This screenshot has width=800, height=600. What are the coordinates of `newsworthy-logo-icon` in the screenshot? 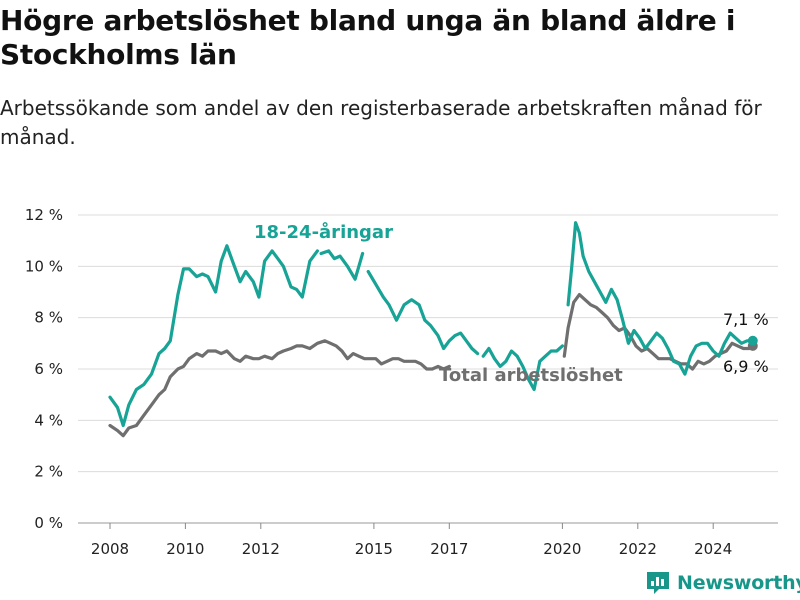 It's located at (658, 583).